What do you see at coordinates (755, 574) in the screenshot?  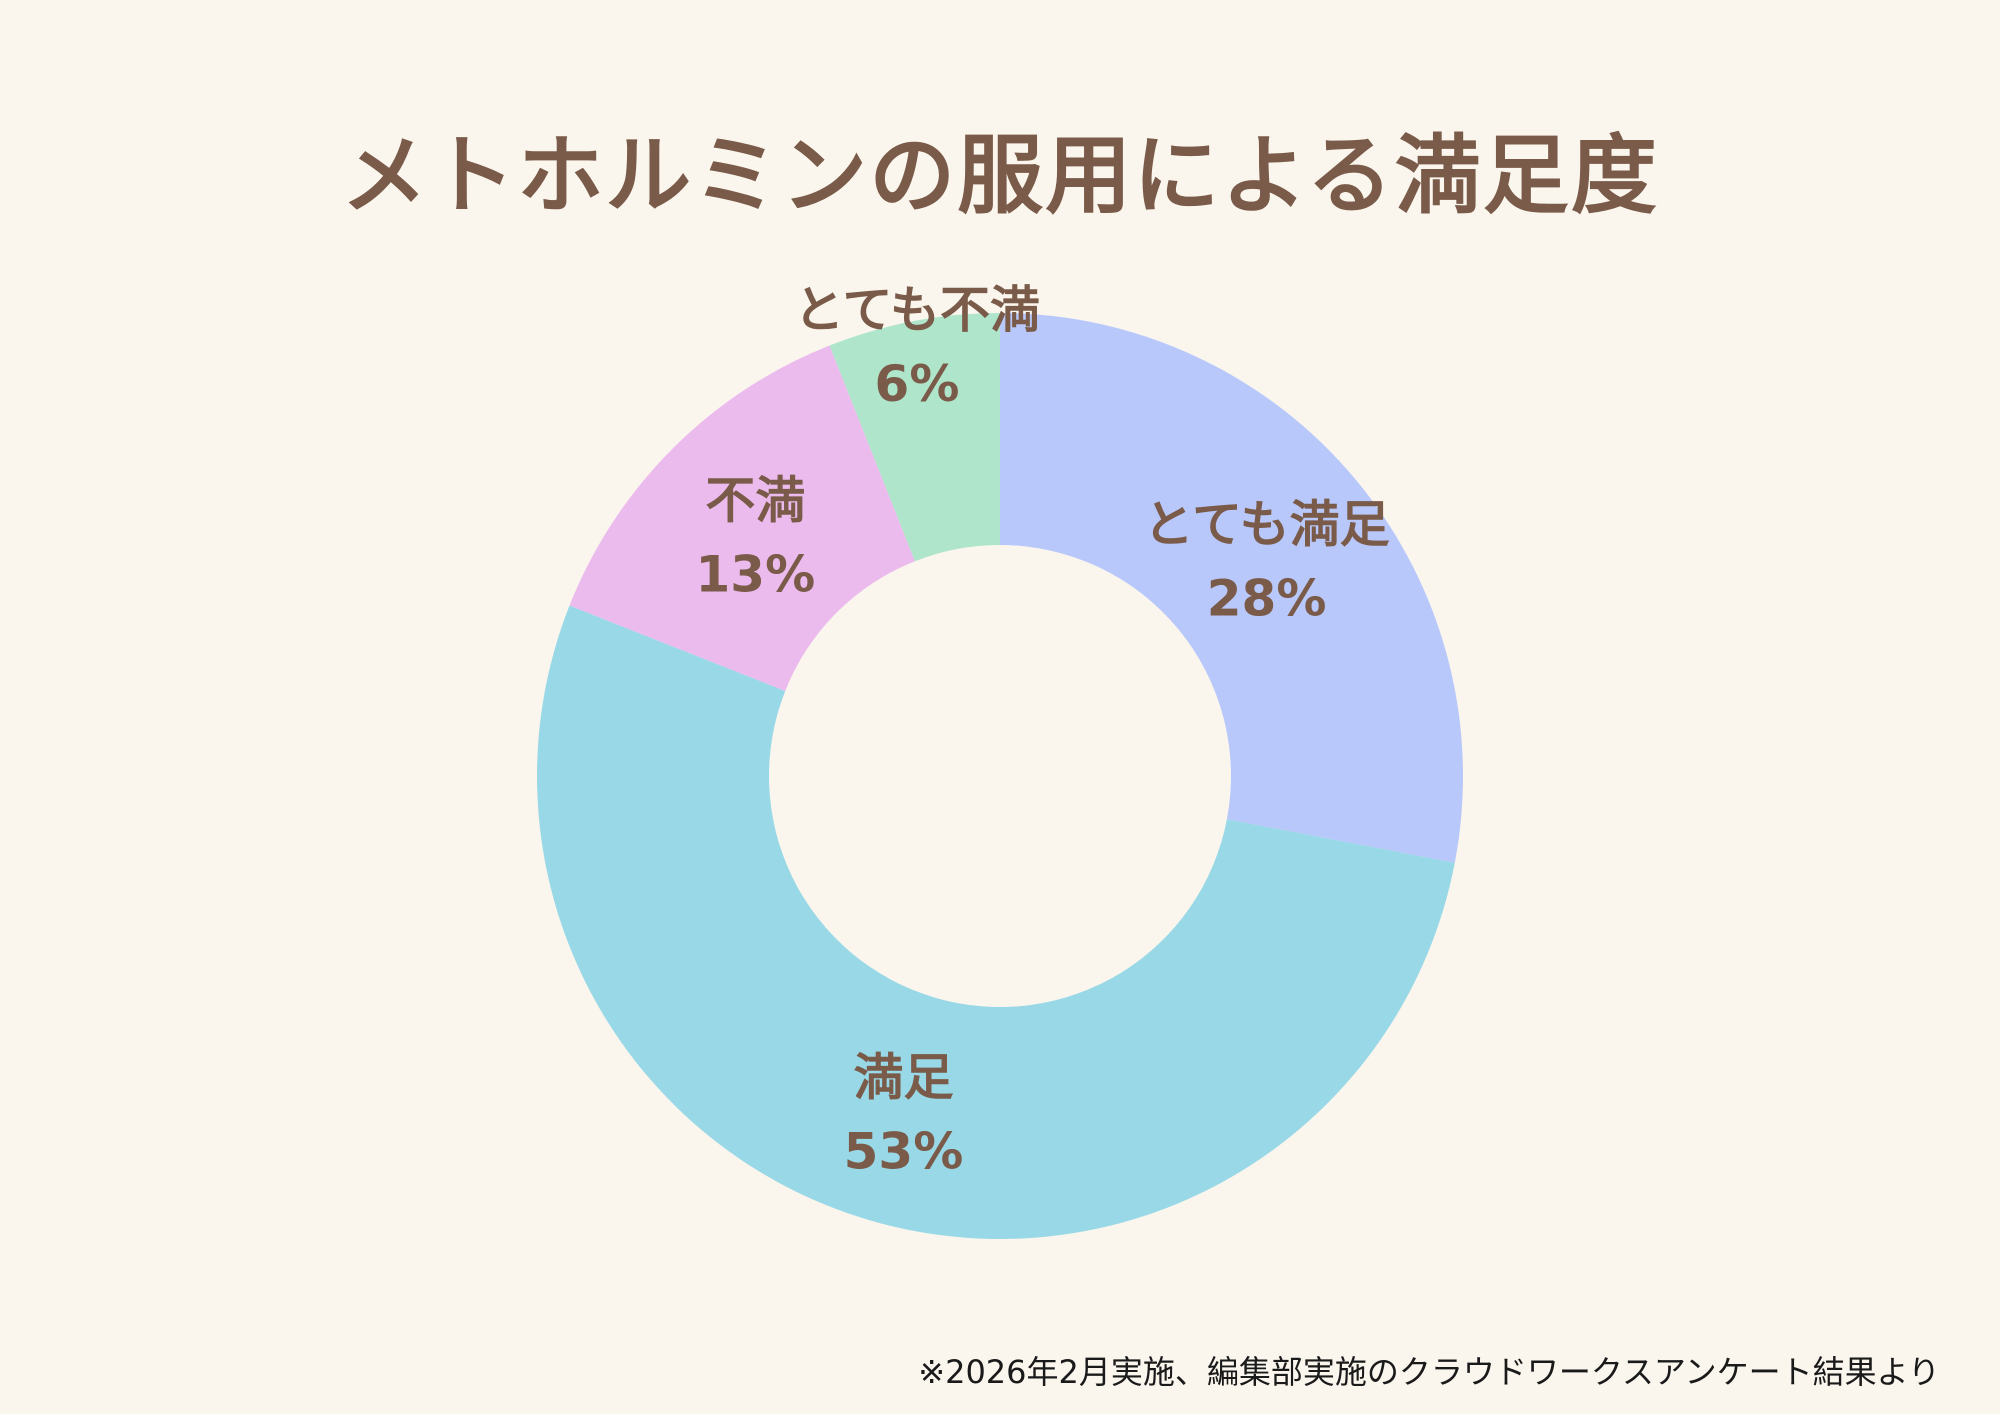 I see `slice-value-2: 13%` at bounding box center [755, 574].